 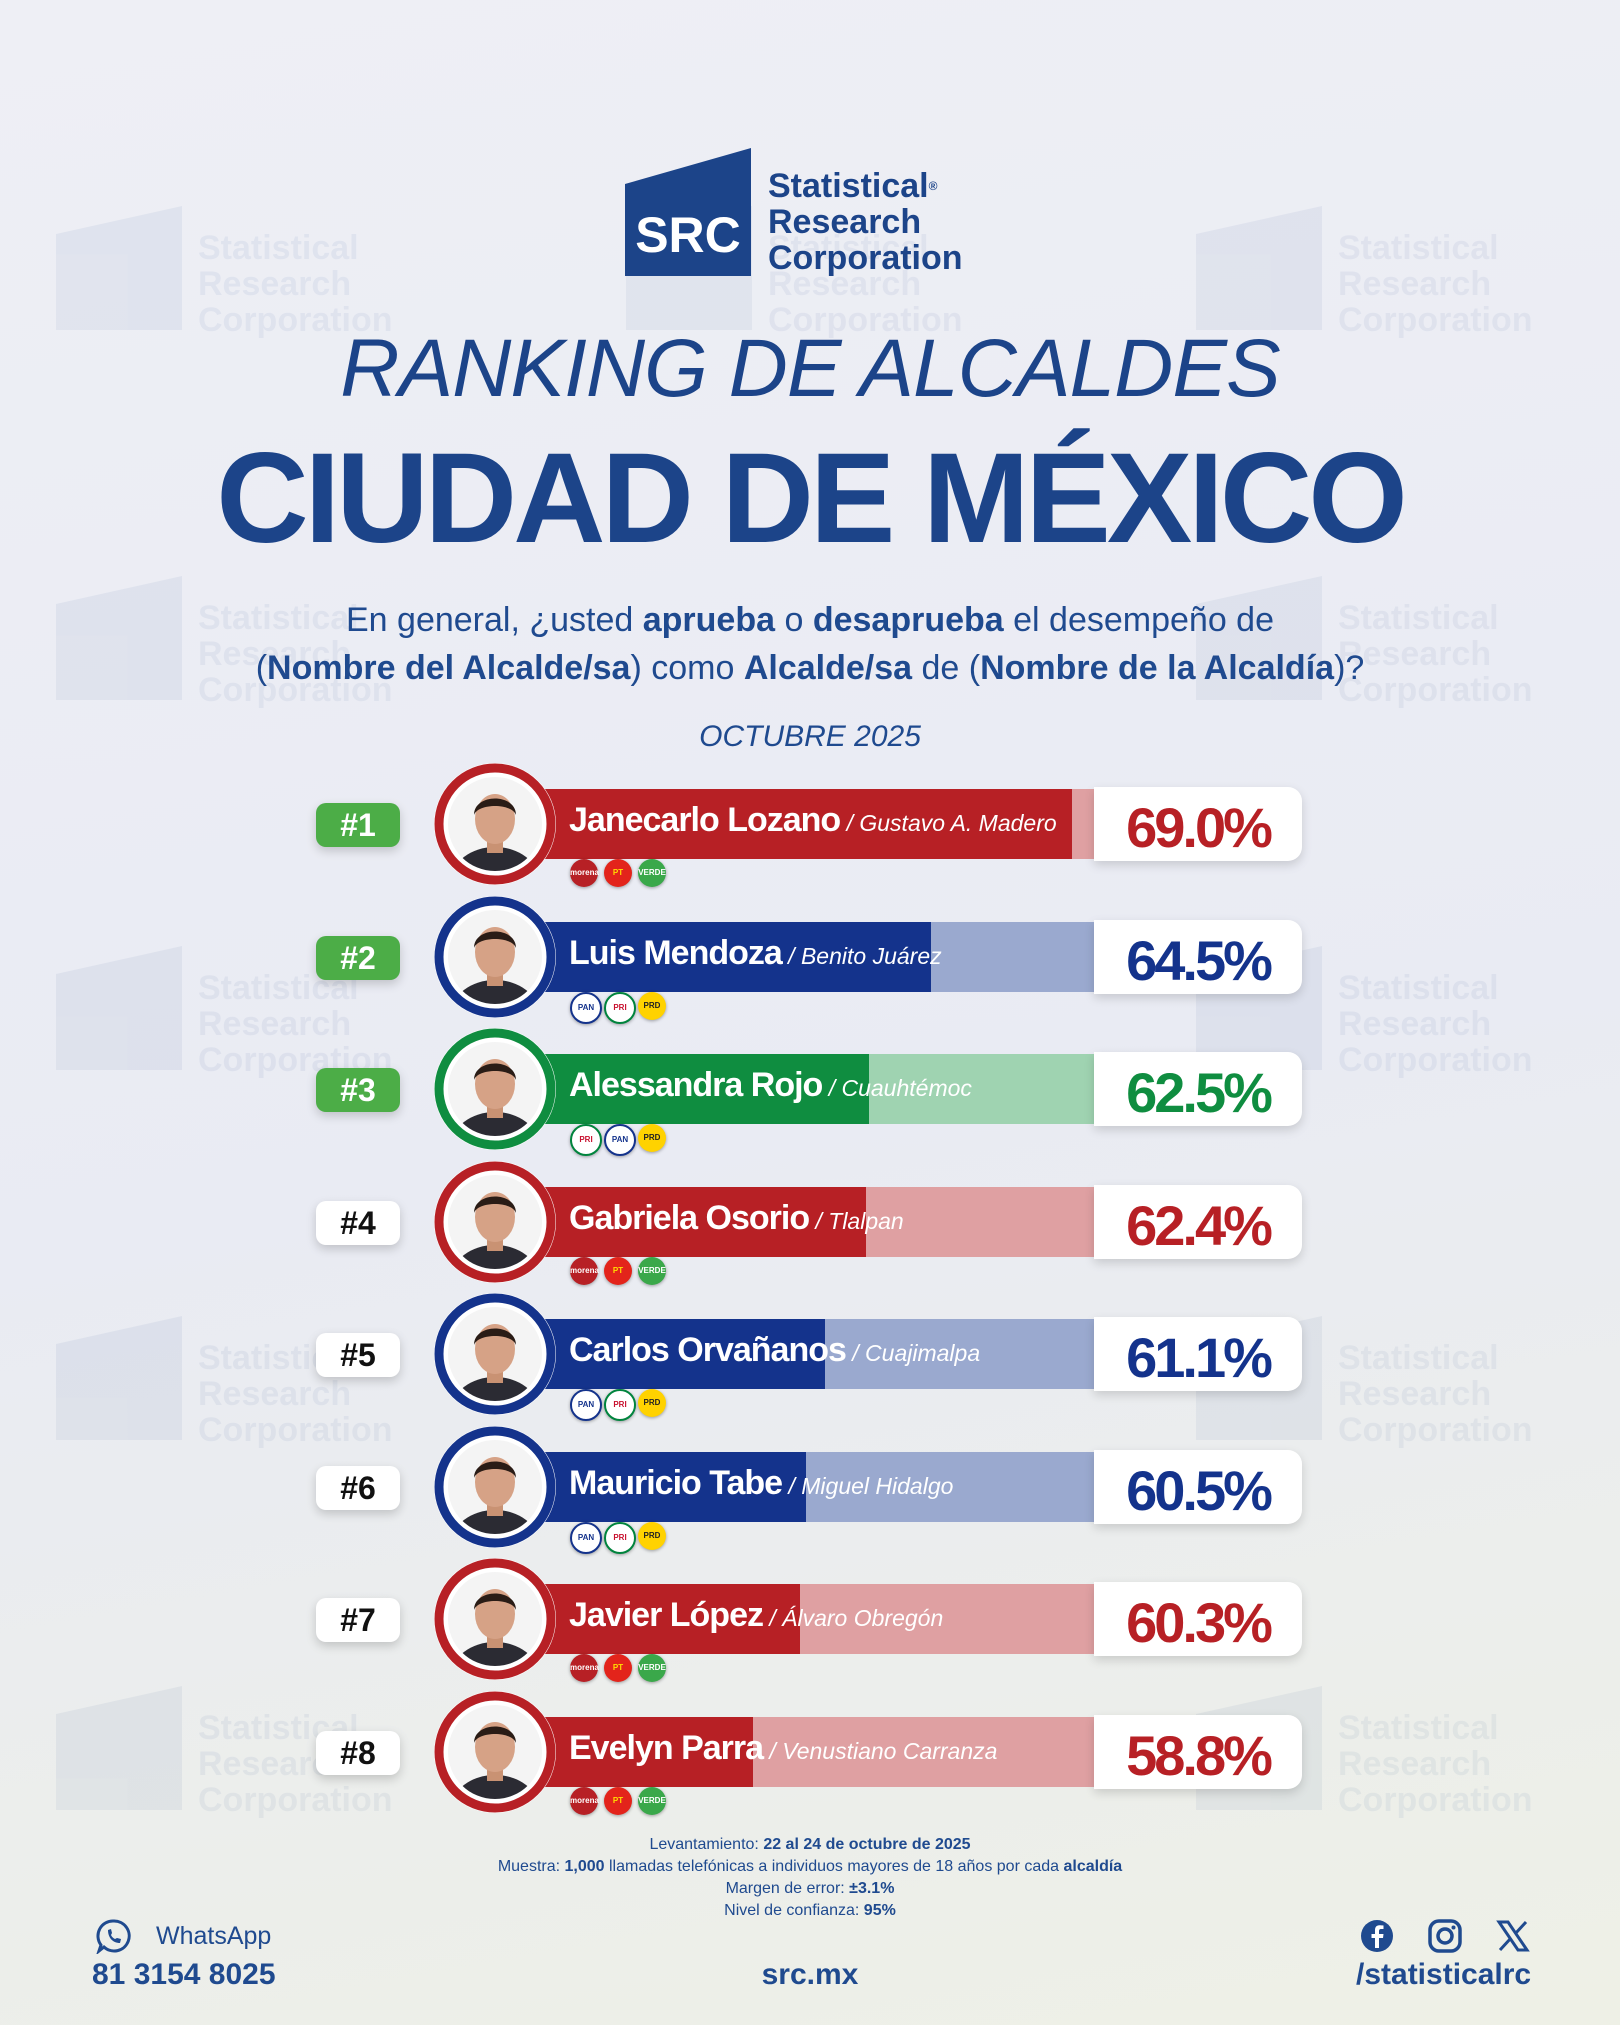 What do you see at coordinates (358, 957) in the screenshot?
I see `rank-badge: #2` at bounding box center [358, 957].